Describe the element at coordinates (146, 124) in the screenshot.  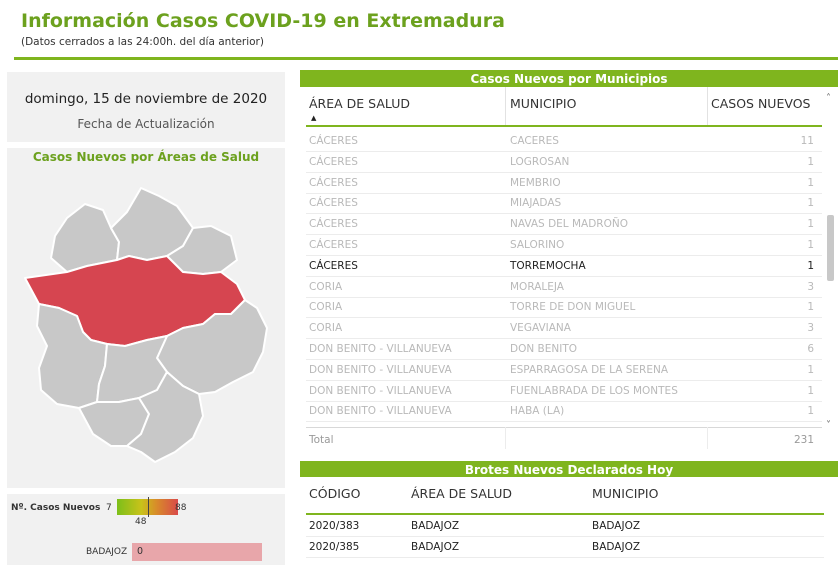
I see `update-date-label: Fecha de Actualización` at that location.